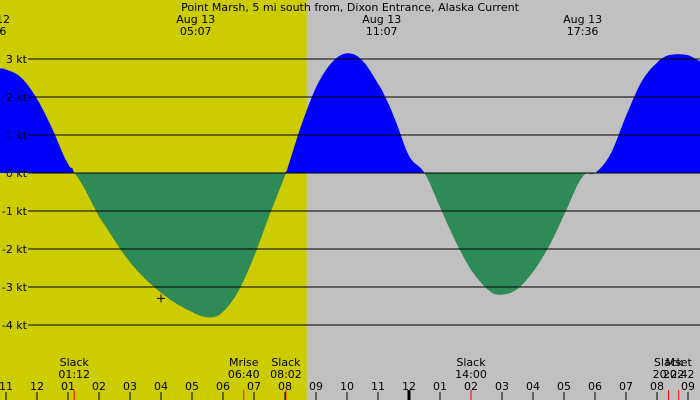 This screenshot has height=400, width=700. Describe the element at coordinates (382, 31) in the screenshot. I see `top-time-label: 11:07` at that location.